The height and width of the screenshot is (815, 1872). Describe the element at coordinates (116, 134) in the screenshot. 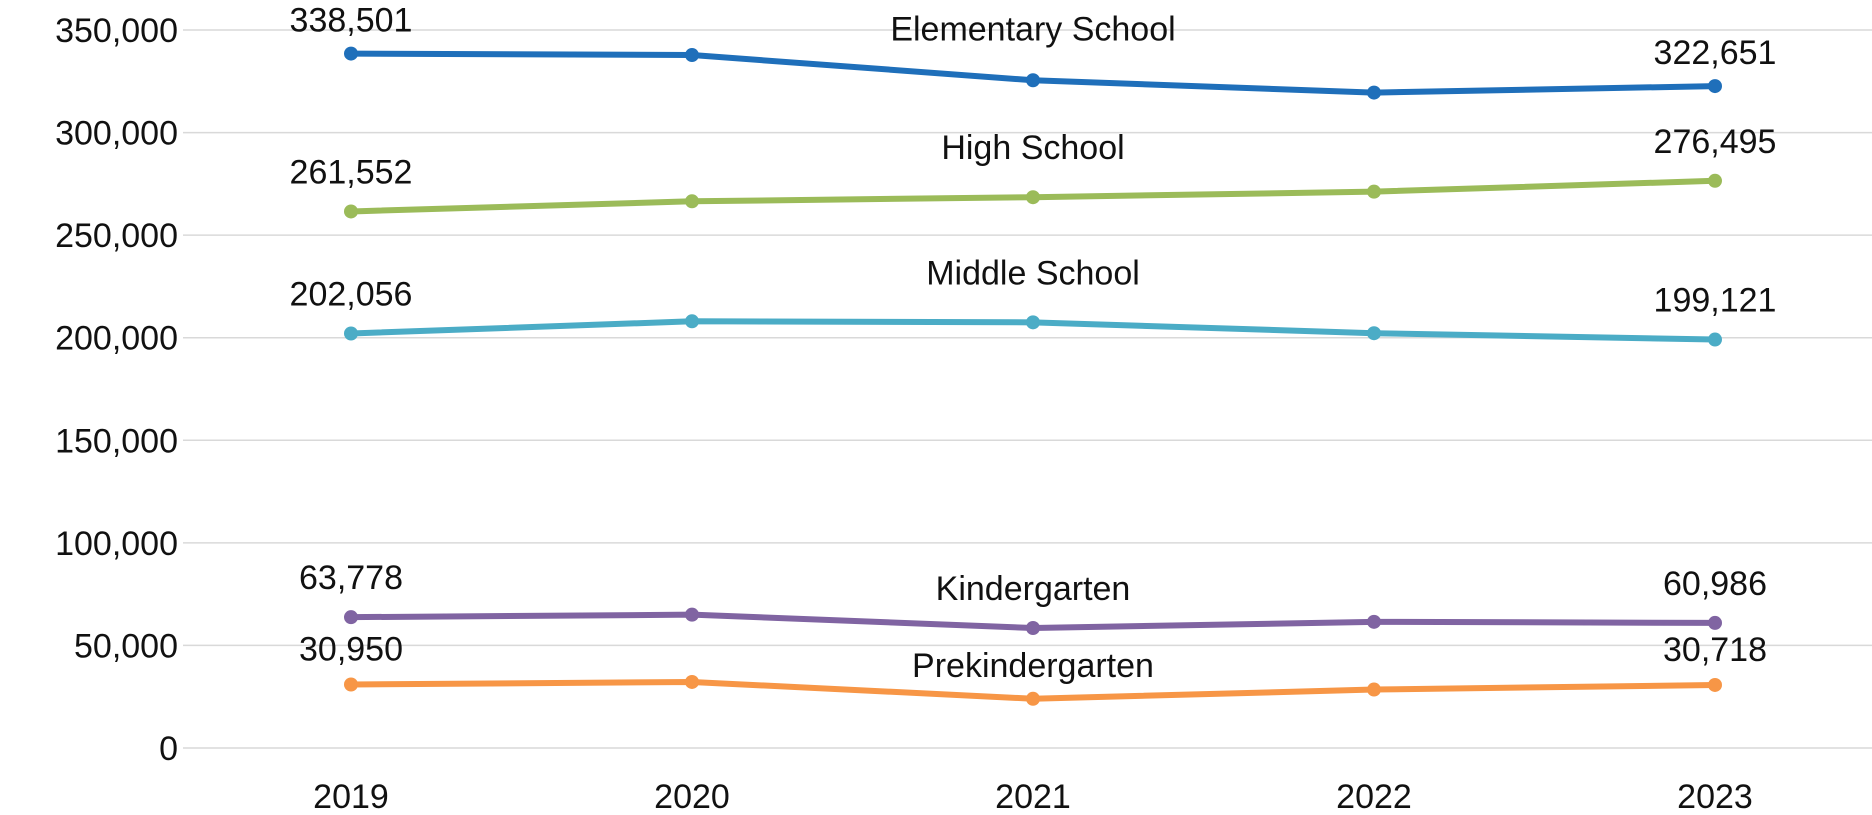

I see `y-tick-label: 300,000` at that location.